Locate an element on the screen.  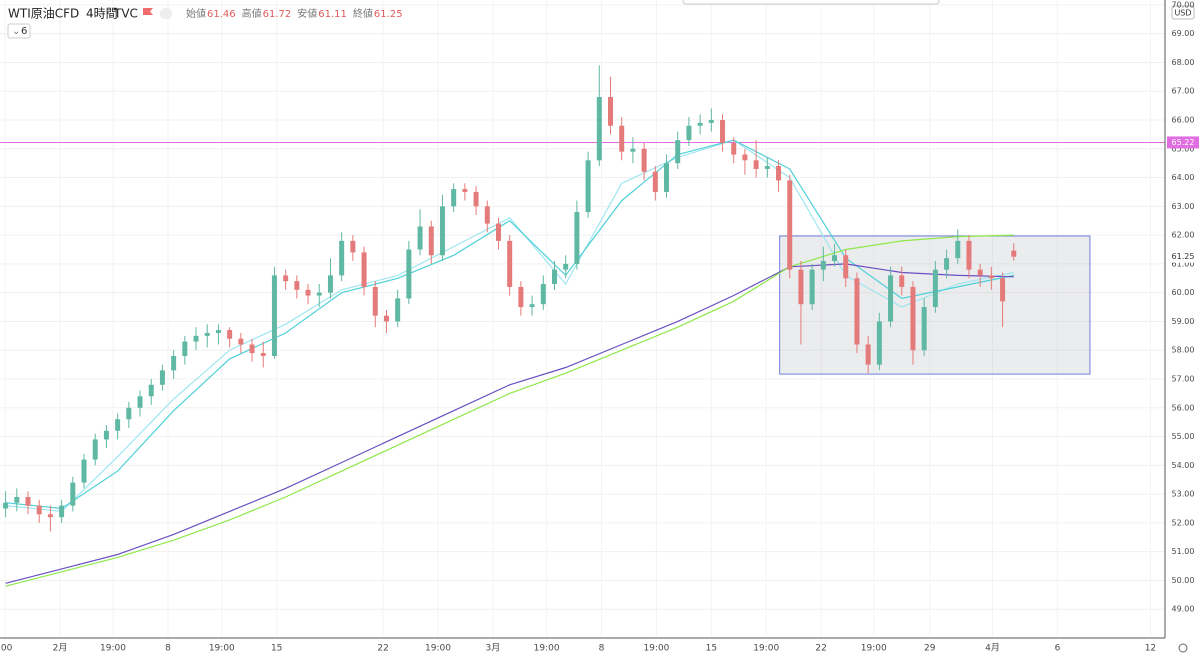
flag-icon is located at coordinates (148, 11).